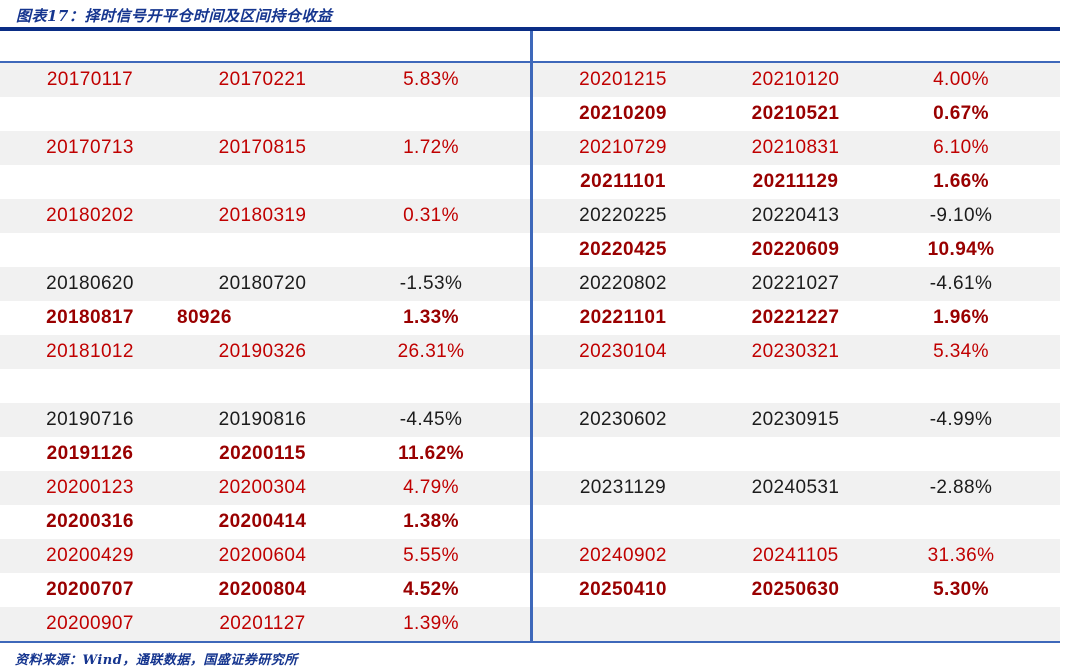 The image size is (1066, 668). Describe the element at coordinates (262, 215) in the screenshot. I see `table-cell: 20180319` at that location.